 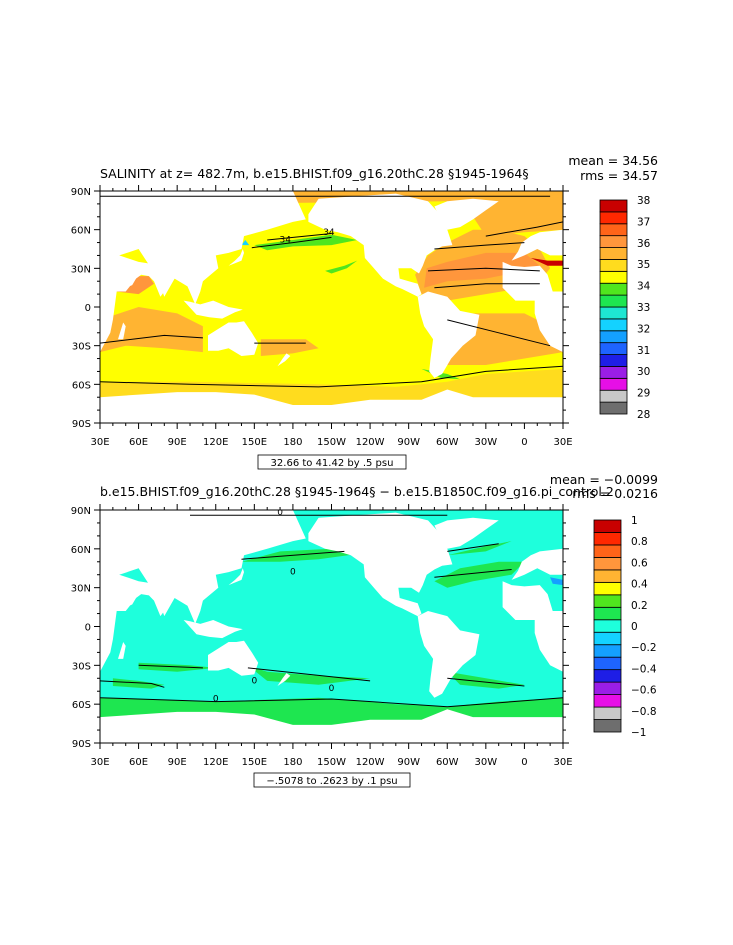 I want to click on colorbar-label: 31, so click(x=643, y=351).